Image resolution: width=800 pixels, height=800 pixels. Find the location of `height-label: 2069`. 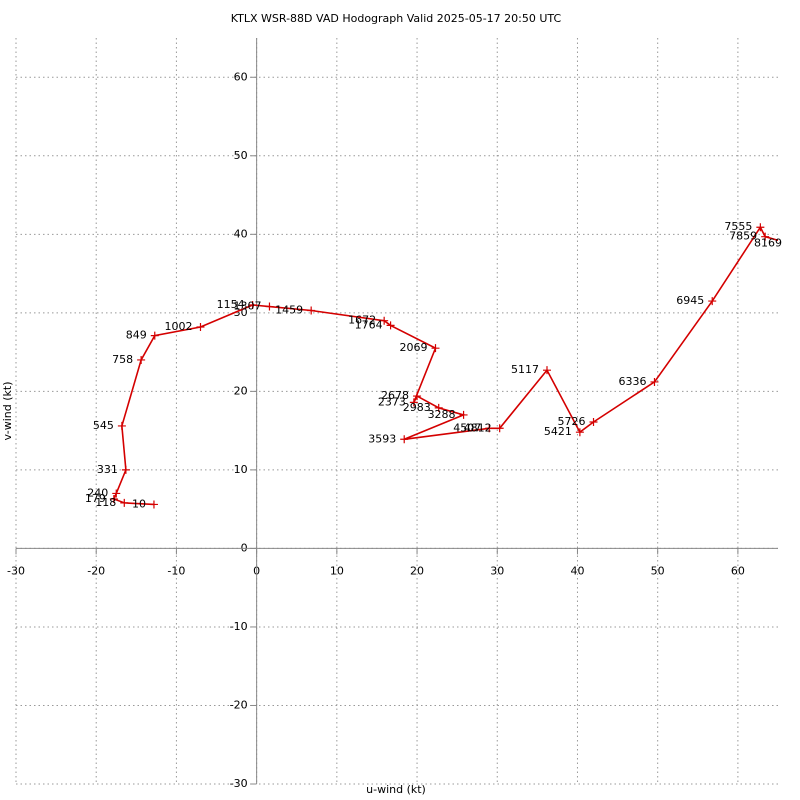

height-label: 2069 is located at coordinates (414, 347).